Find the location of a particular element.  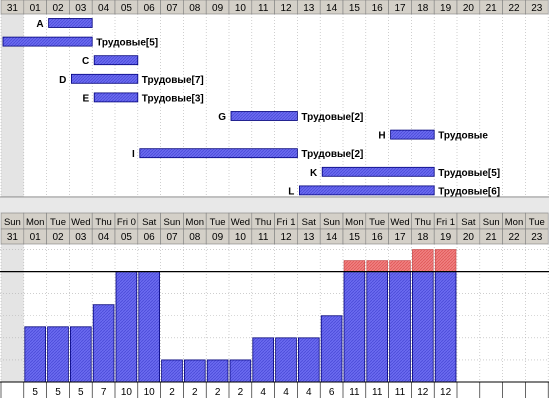

gantt-day-label: 18 is located at coordinates (423, 8).